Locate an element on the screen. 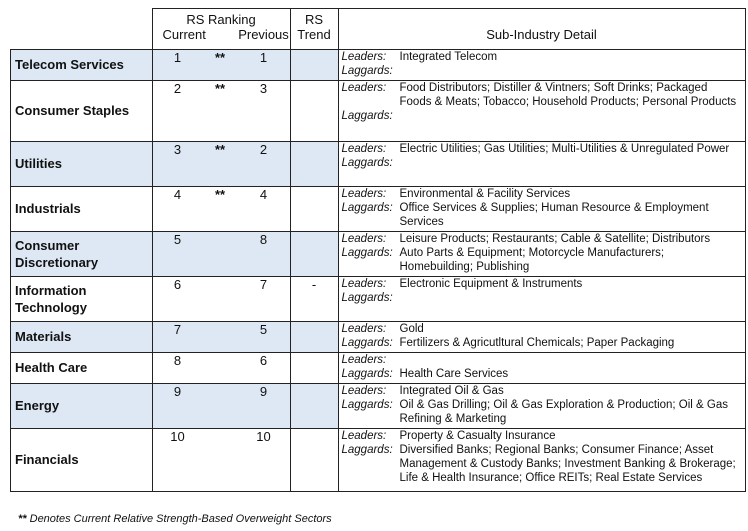 The height and width of the screenshot is (531, 748). previous-rank: 7 is located at coordinates (263, 284).